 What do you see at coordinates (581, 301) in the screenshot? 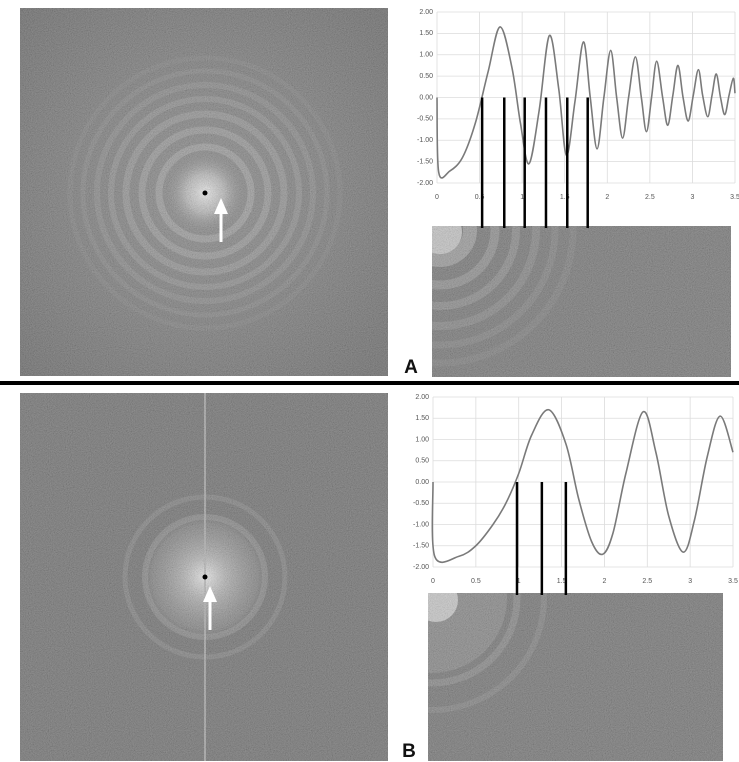
I see `zoom-image-a` at bounding box center [581, 301].